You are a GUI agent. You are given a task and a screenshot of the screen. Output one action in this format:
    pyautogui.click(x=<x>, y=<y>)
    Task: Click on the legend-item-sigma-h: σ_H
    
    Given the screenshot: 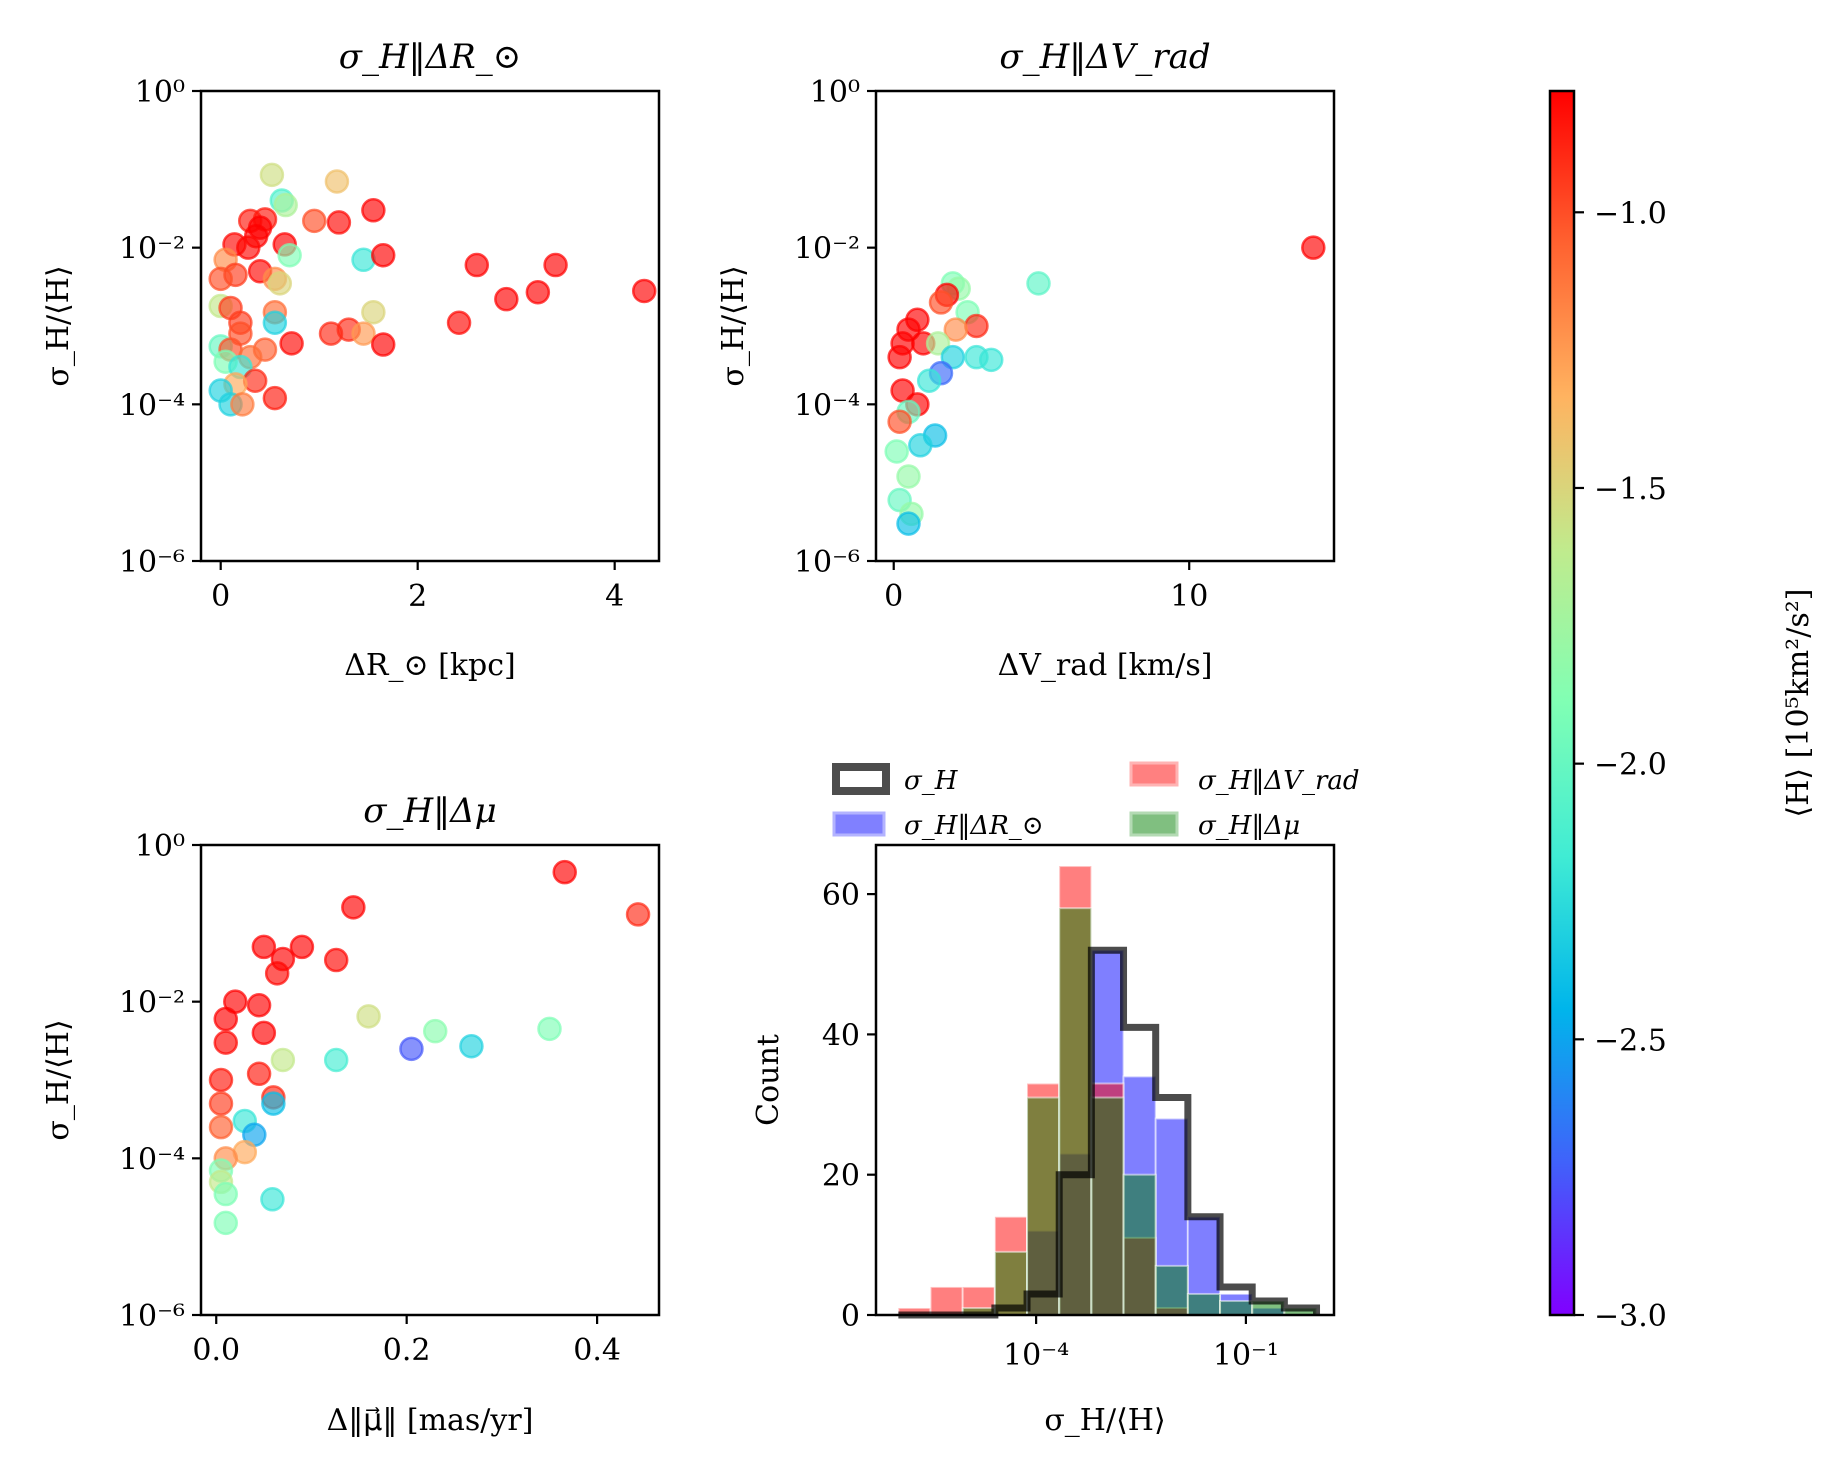 What is the action you would take?
    pyautogui.click(x=895, y=779)
    